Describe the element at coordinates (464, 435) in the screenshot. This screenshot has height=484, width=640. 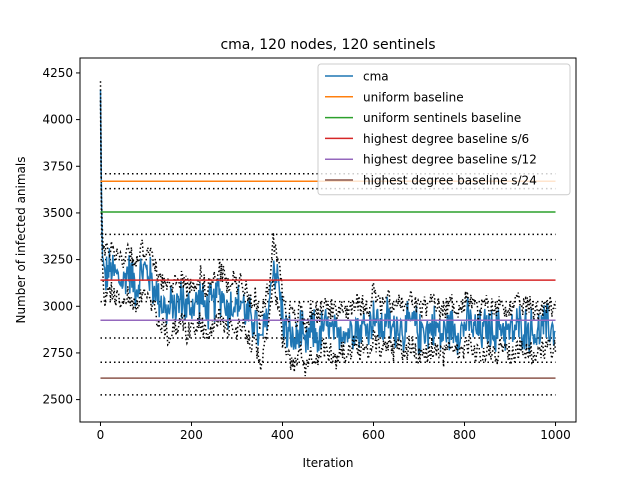
I see `x-tick-label: 800` at that location.